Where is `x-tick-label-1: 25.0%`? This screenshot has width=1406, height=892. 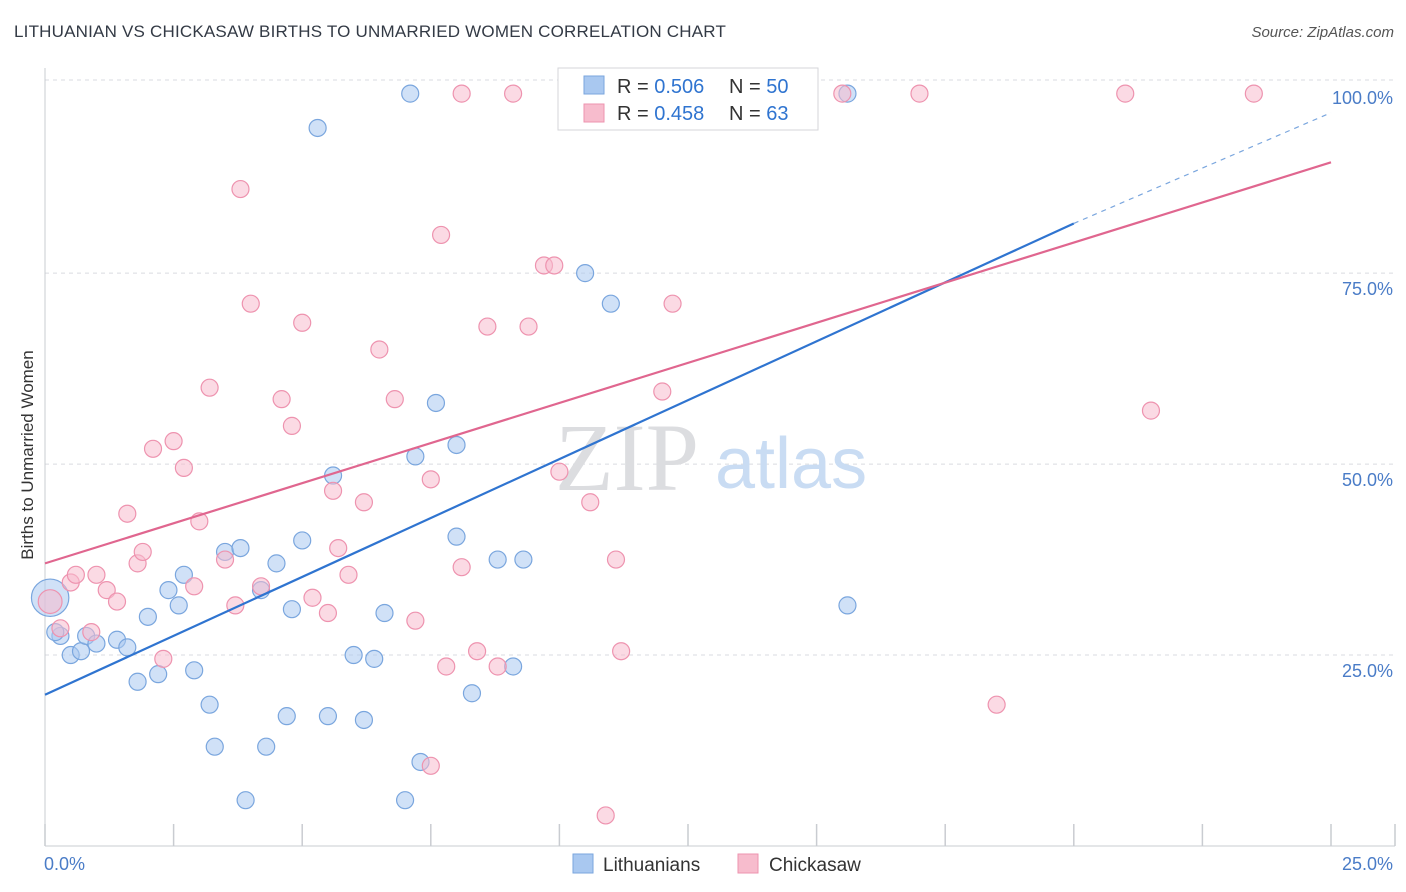
x-tick-label-1: 25.0% is located at coordinates (1367, 864).